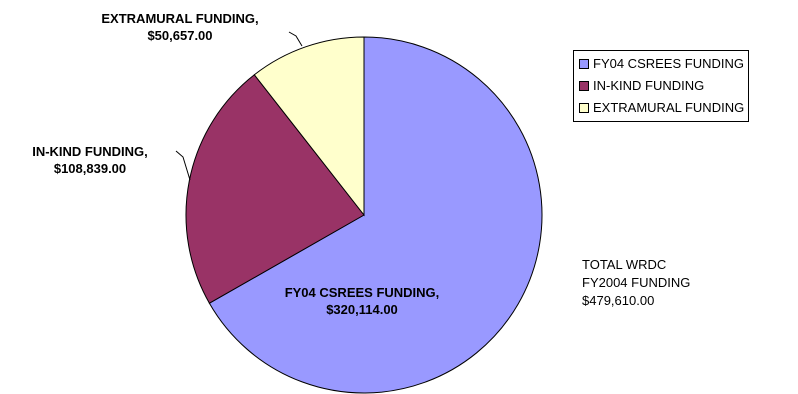  Describe the element at coordinates (90, 151) in the screenshot. I see `slice-label-in-kind-name: IN-KIND FUNDING,` at that location.